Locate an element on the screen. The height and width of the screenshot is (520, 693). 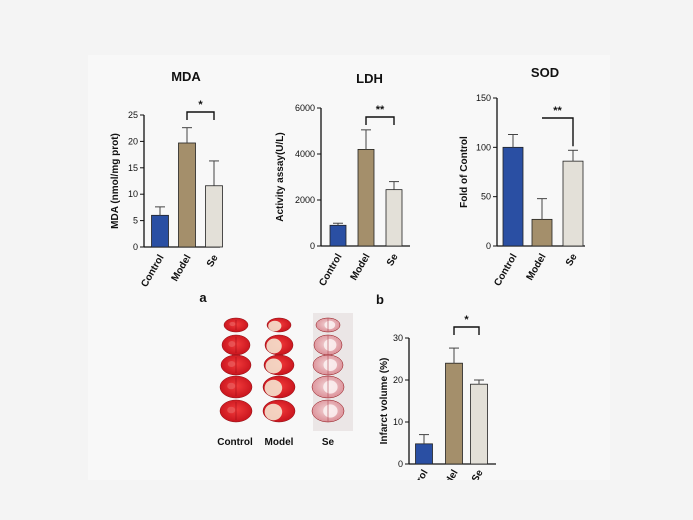
y-tick-label: 150 is located at coordinates (483, 98).